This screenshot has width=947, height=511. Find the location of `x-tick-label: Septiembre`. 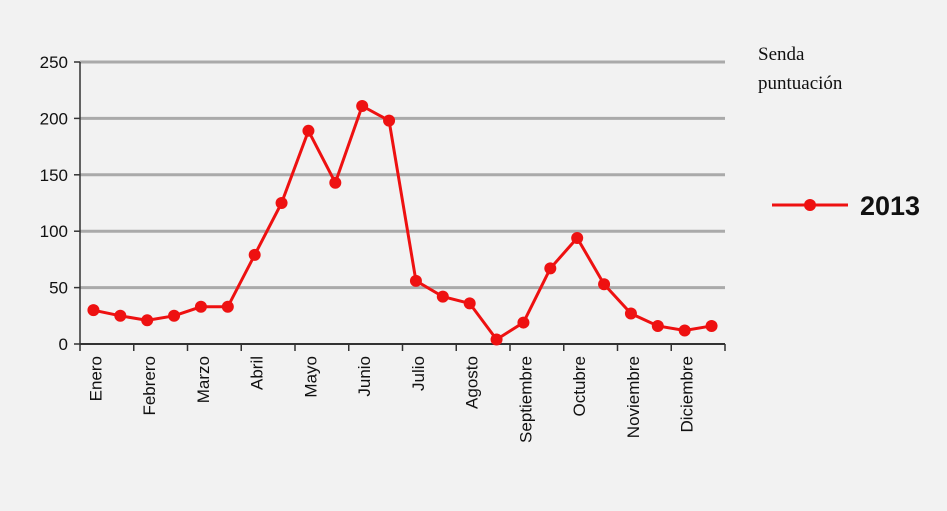

x-tick-label: Septiembre is located at coordinates (525, 399).